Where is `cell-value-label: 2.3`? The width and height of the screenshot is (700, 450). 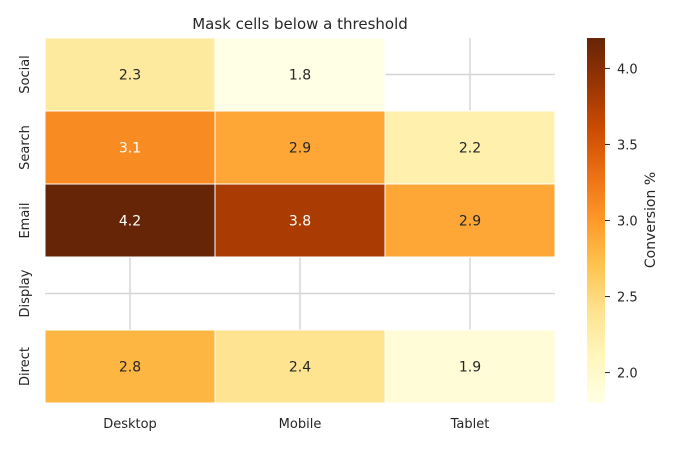 cell-value-label: 2.3 is located at coordinates (130, 76).